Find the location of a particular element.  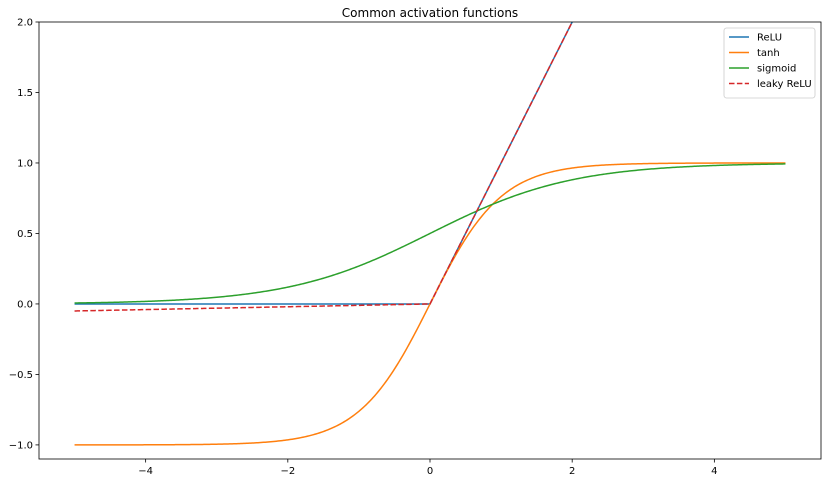

x-tick-label: 2 is located at coordinates (572, 471).